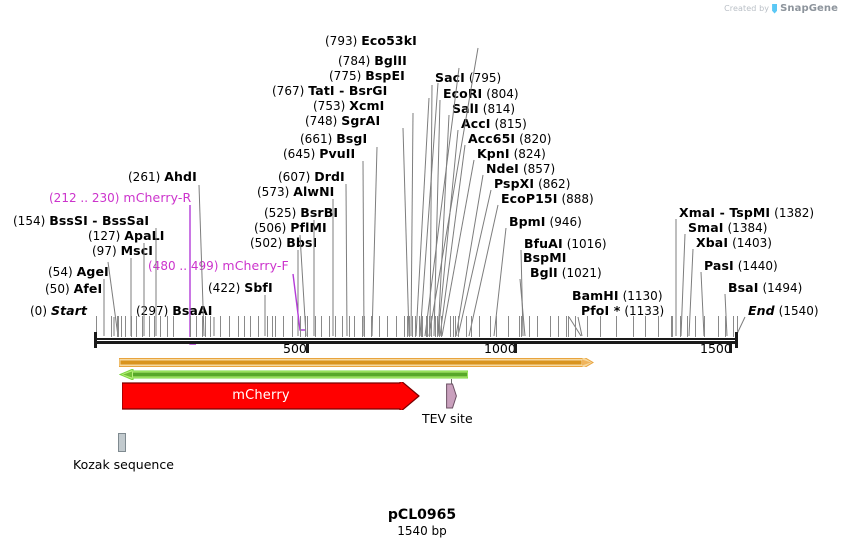  What do you see at coordinates (734, 242) in the screenshot?
I see `enzyme-label-xbai: XbaI (1403)` at bounding box center [734, 242].